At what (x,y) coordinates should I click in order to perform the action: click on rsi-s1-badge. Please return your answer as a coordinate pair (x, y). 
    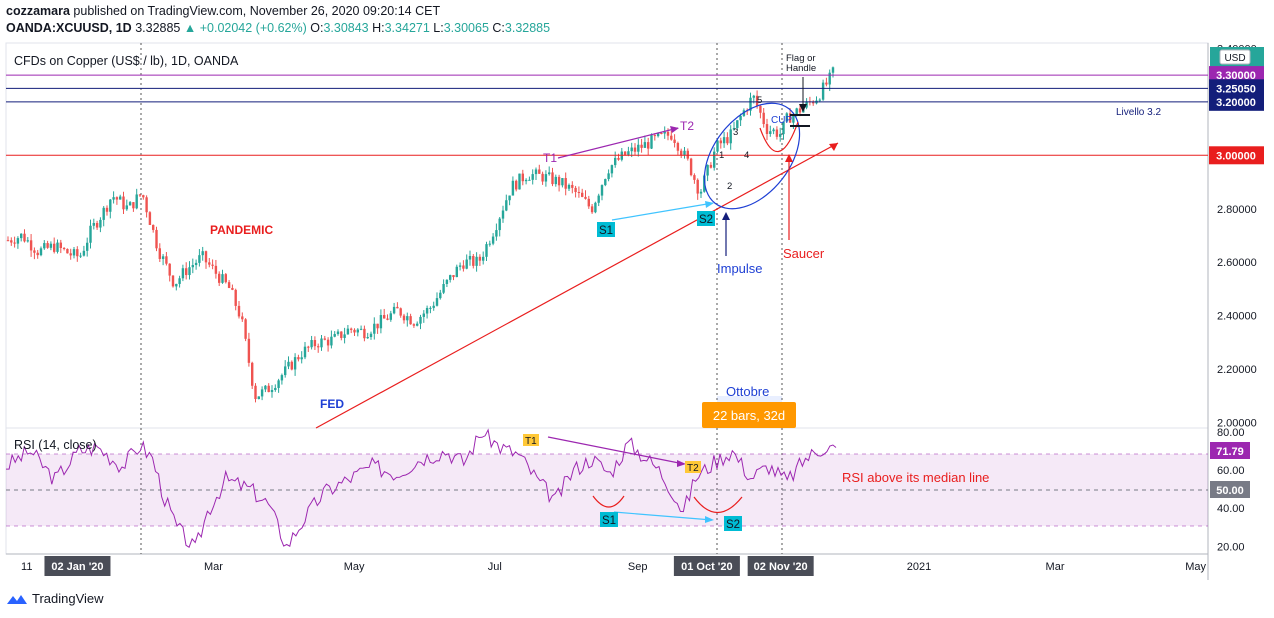
    Looking at the image, I should click on (609, 519).